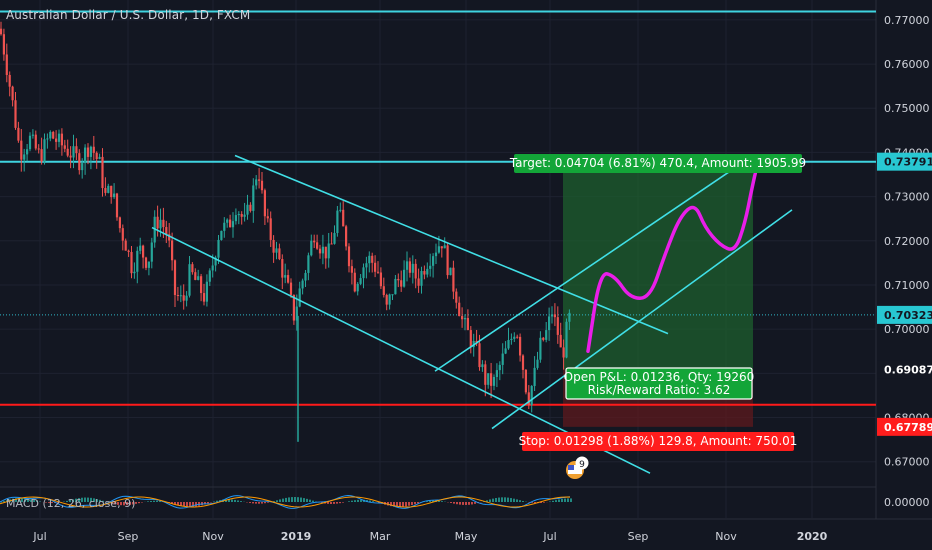 This screenshot has width=932, height=550. What do you see at coordinates (571, 467) in the screenshot?
I see `flag-icon-canton` at bounding box center [571, 467].